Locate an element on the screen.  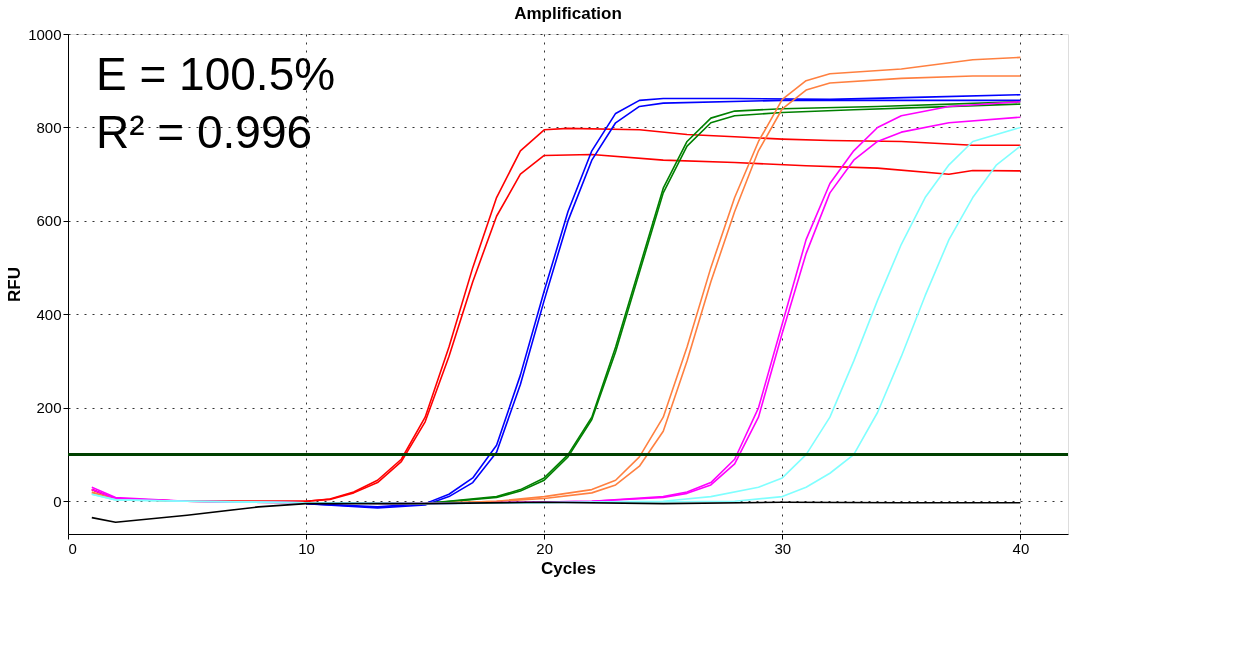
y-tick-label: 200 is located at coordinates (49, 408).